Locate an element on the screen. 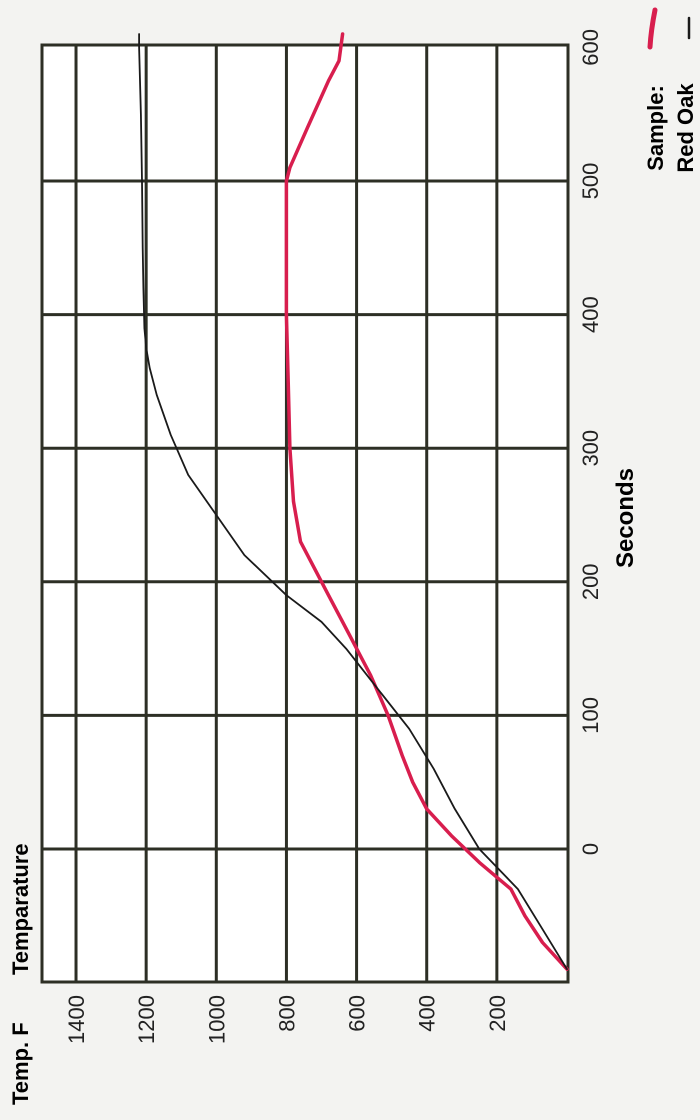 Image resolution: width=700 pixels, height=1120 pixels. legend-title: Sample: is located at coordinates (655, 128).